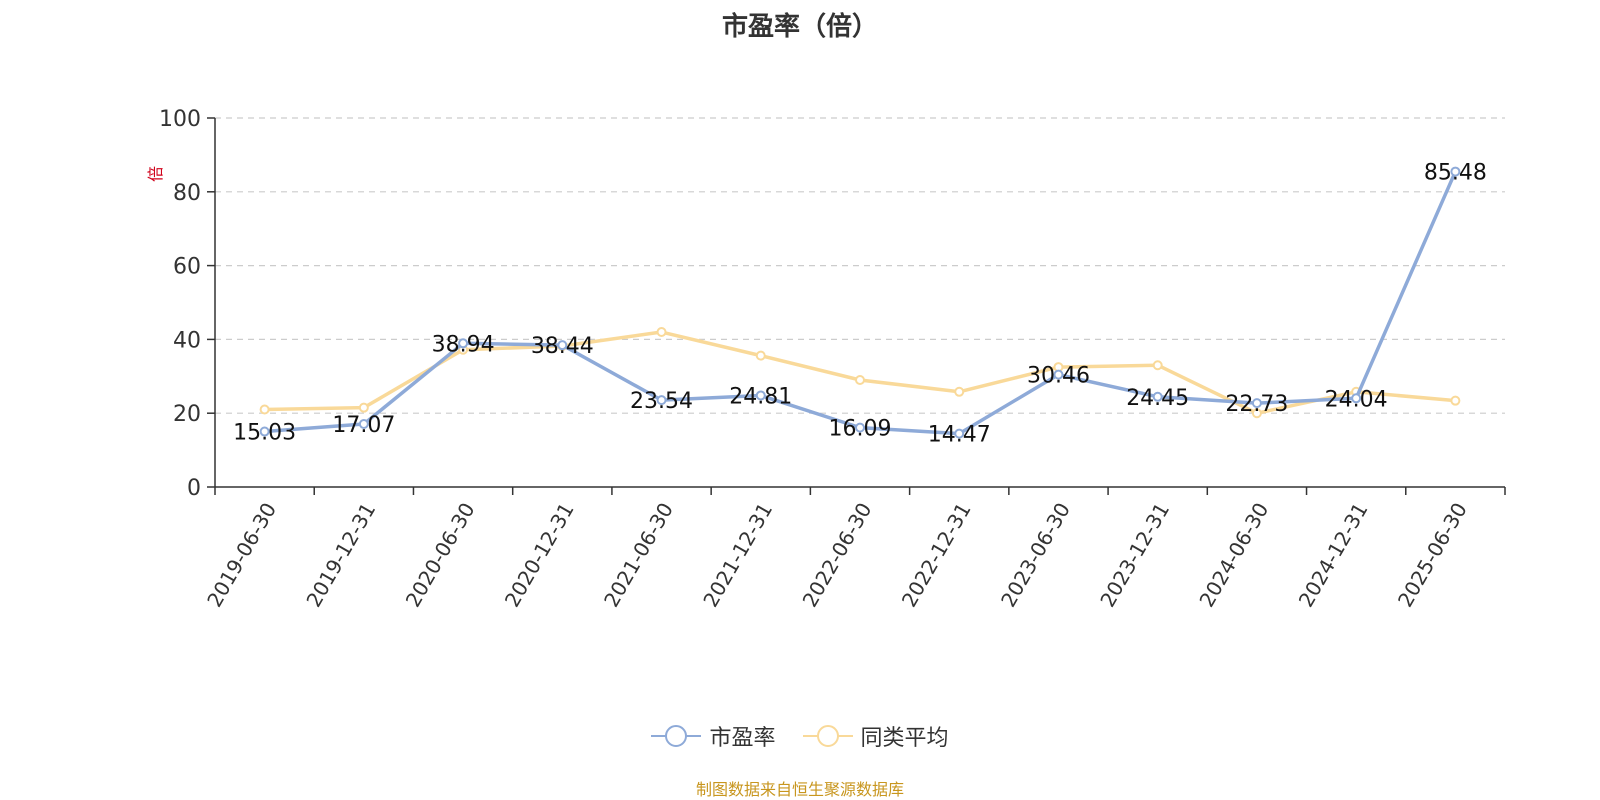  I want to click on source-note: 制图数据来自恒生聚源数据库, so click(799, 789).